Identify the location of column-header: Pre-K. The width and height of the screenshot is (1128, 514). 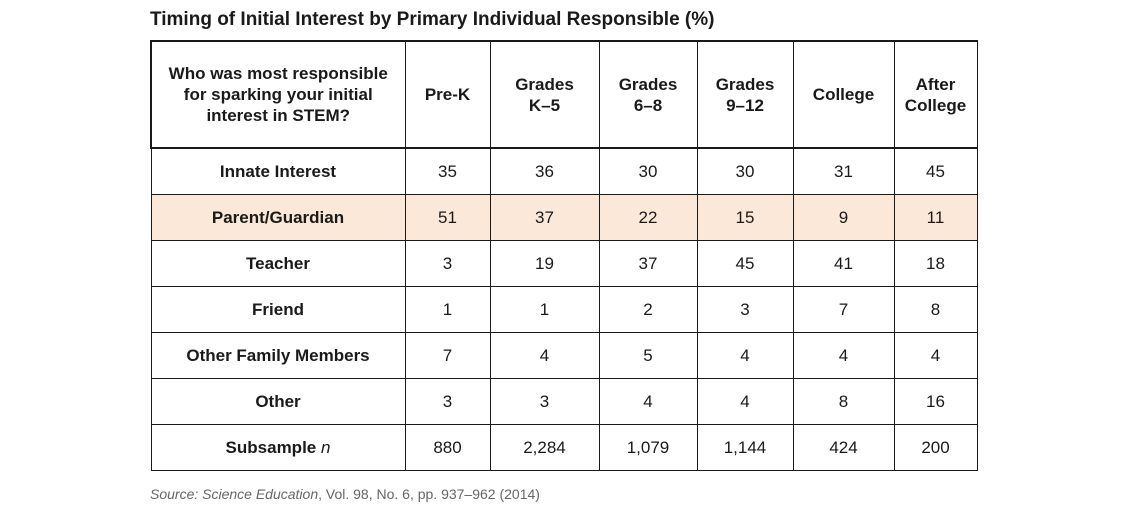
(447, 94).